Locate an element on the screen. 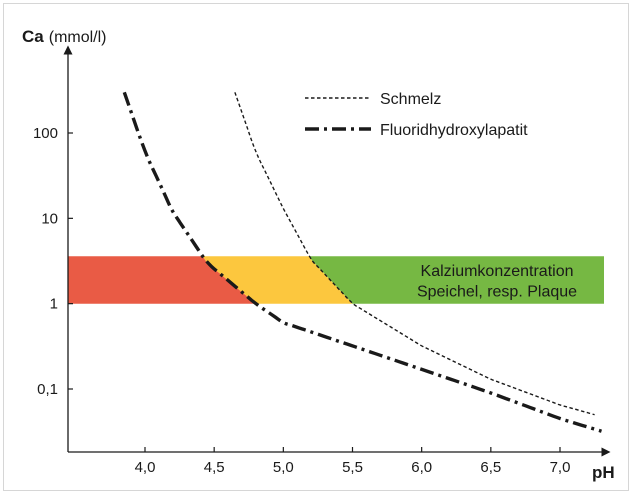 This screenshot has height=495, width=633. x-tick-label: 4,0 is located at coordinates (145, 467).